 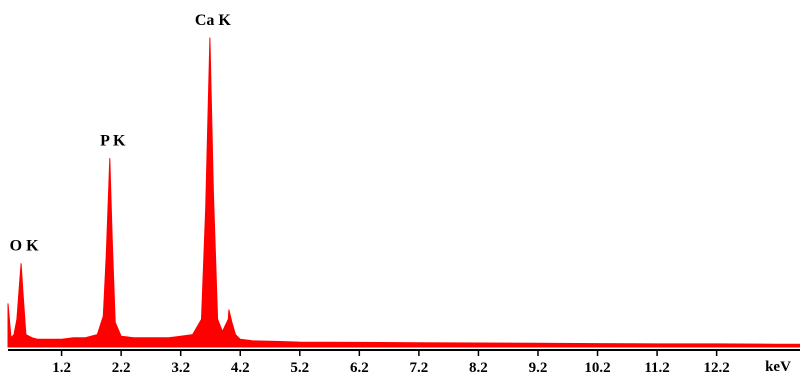 What do you see at coordinates (121, 368) in the screenshot?
I see `x-tick-label: 2.2` at bounding box center [121, 368].